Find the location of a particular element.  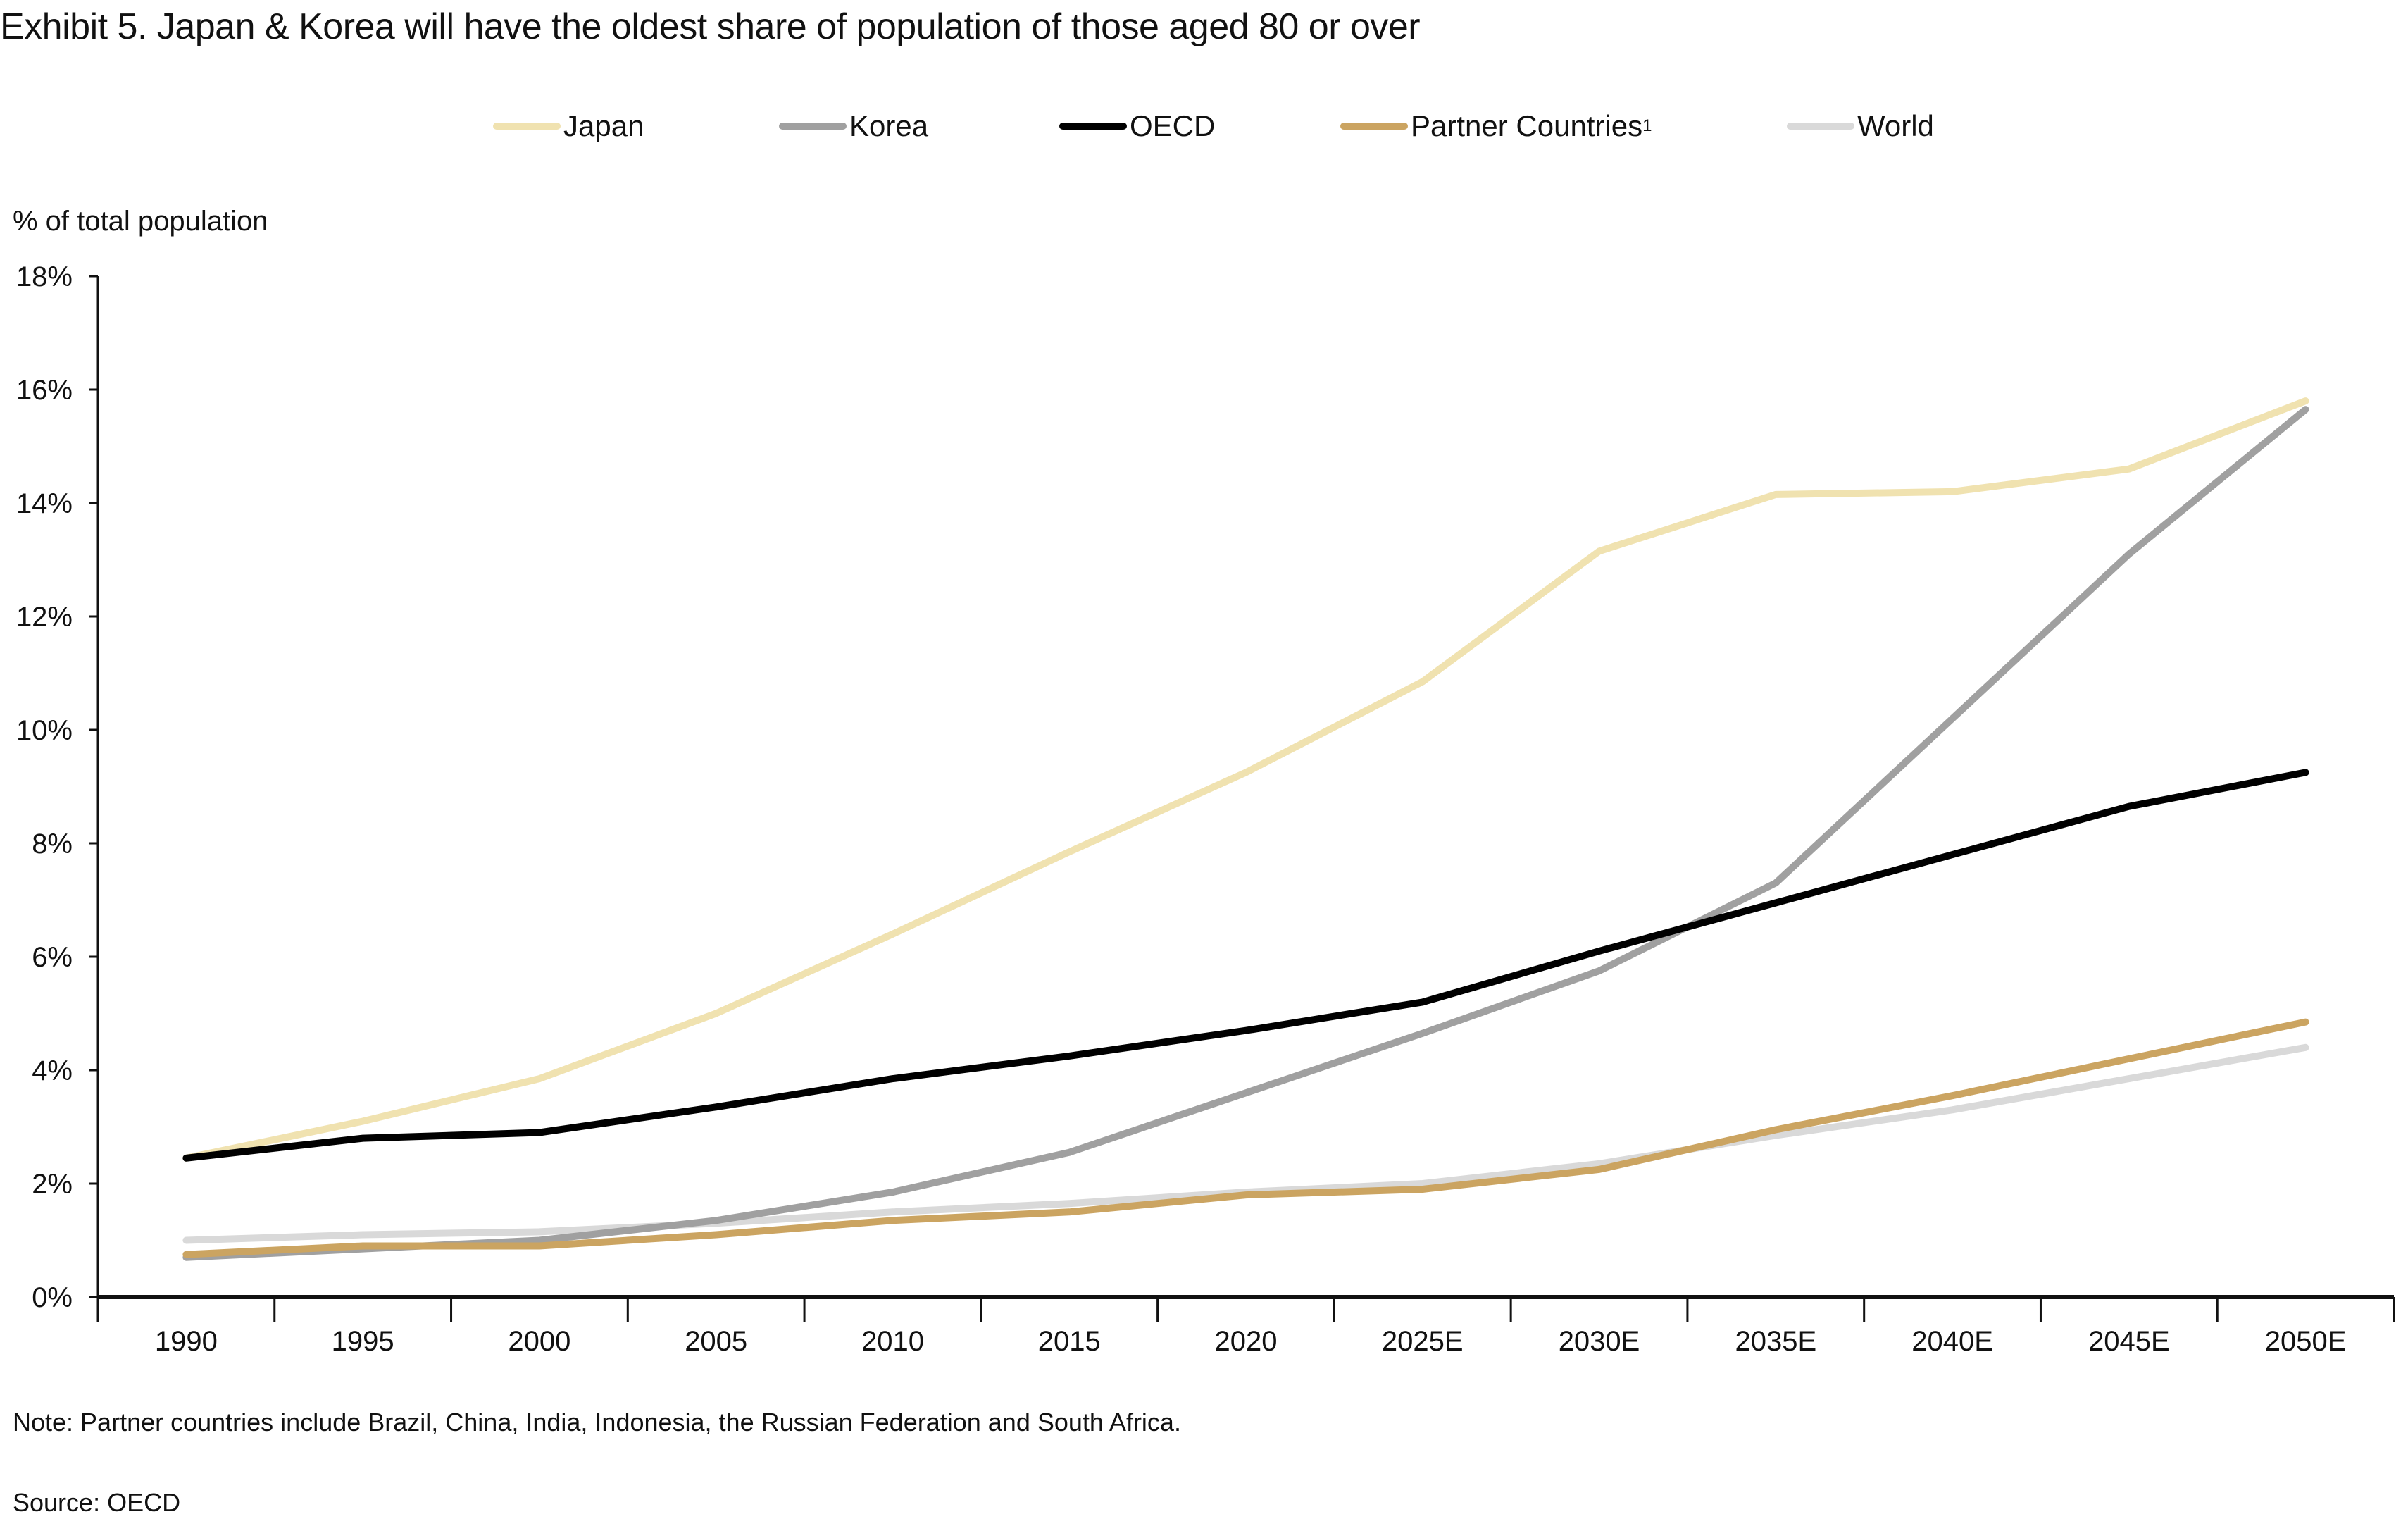

y-tick-label: 6% is located at coordinates (52, 958).